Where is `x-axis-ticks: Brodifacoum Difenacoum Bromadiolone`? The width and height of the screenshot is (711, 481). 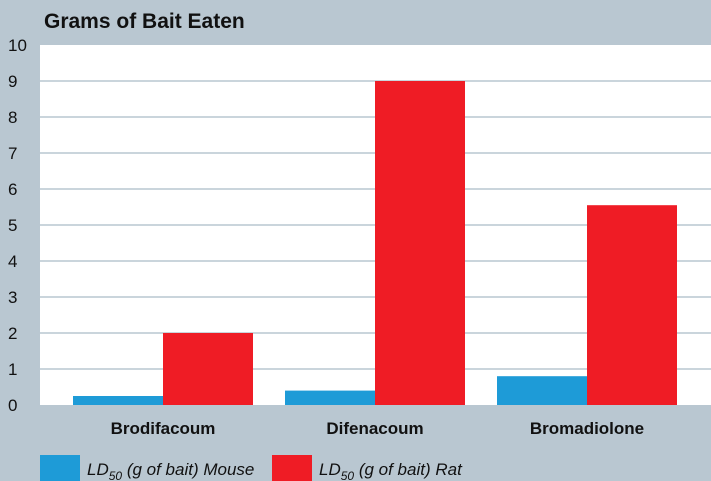 x-axis-ticks: Brodifacoum Difenacoum Bromadiolone is located at coordinates (378, 428).